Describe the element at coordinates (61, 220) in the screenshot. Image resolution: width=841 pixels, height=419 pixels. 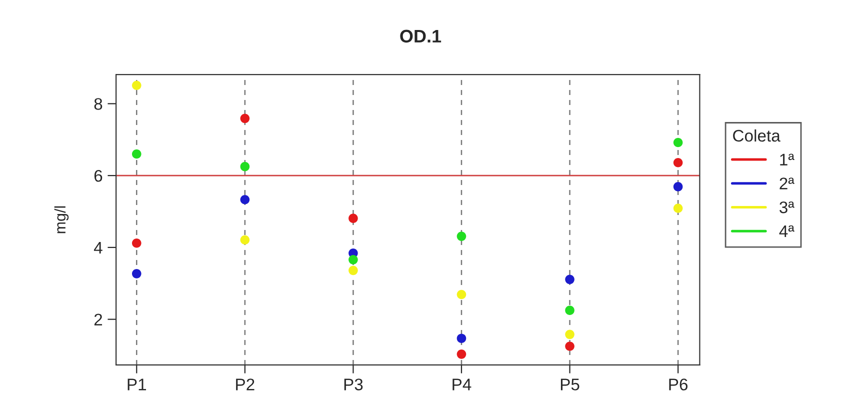
I see `y-axis-title: mg/l` at that location.